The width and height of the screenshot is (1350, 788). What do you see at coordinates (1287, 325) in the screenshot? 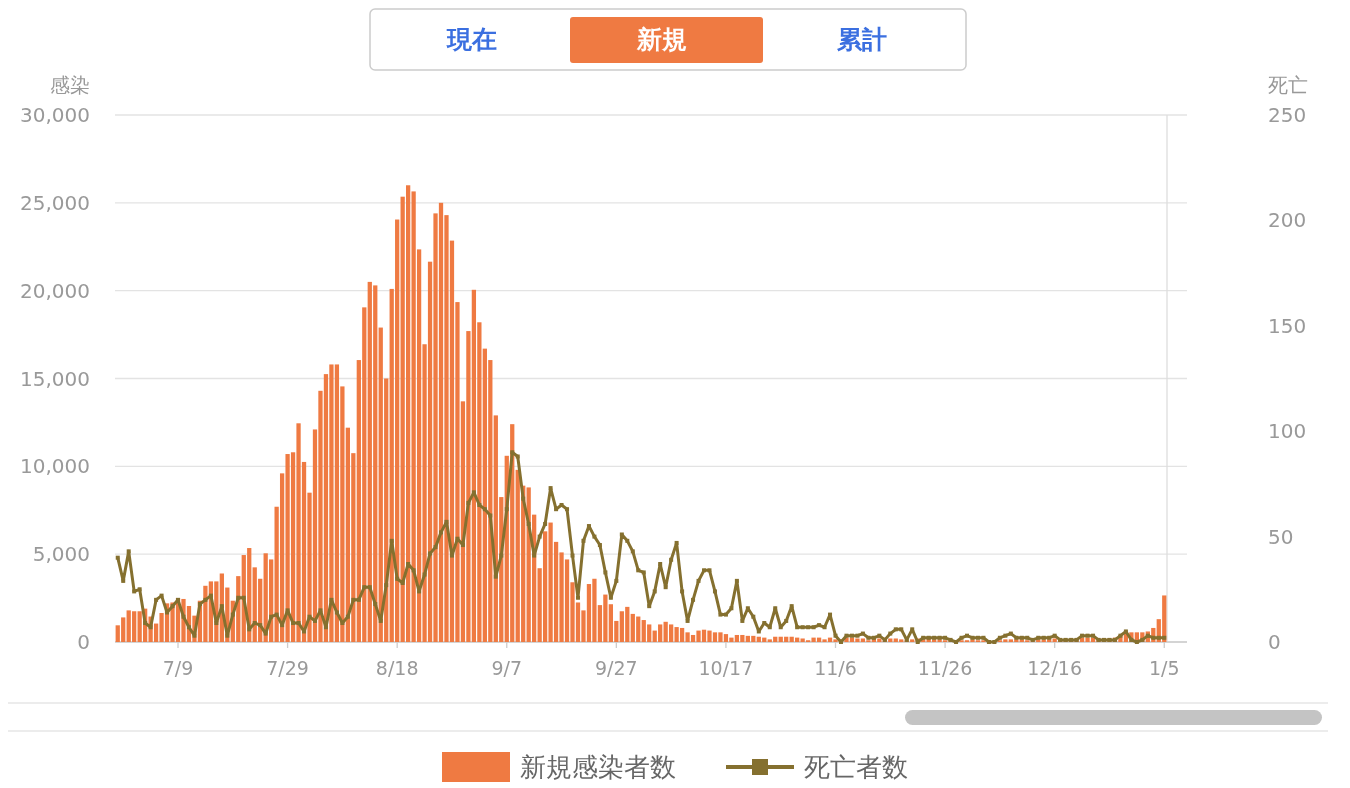
I see `y2-tick-label: 150` at bounding box center [1287, 325].